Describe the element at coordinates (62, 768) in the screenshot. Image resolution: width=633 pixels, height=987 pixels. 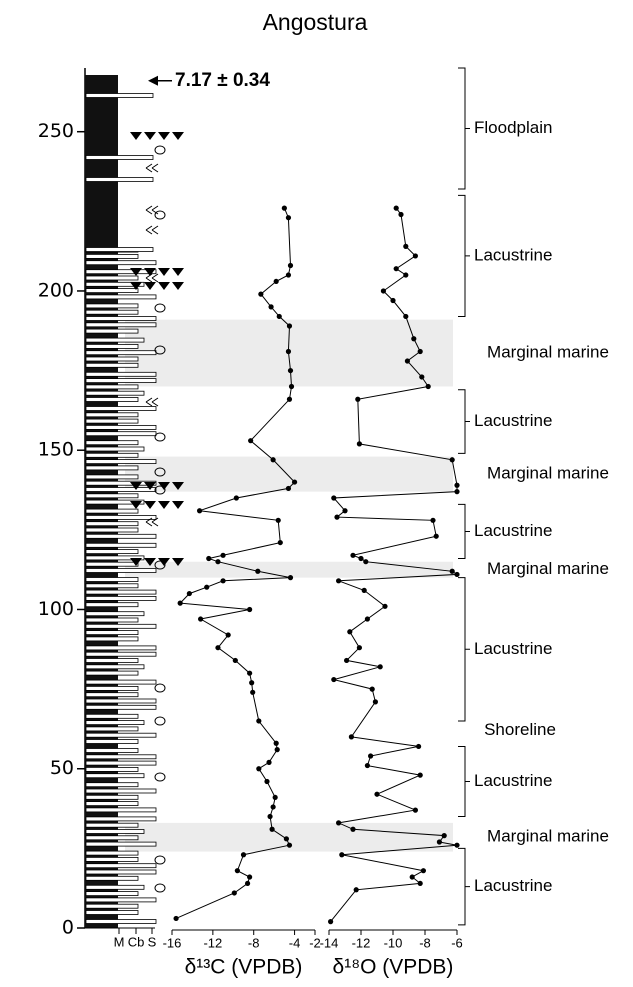
I see `y-tick-label: 50` at that location.